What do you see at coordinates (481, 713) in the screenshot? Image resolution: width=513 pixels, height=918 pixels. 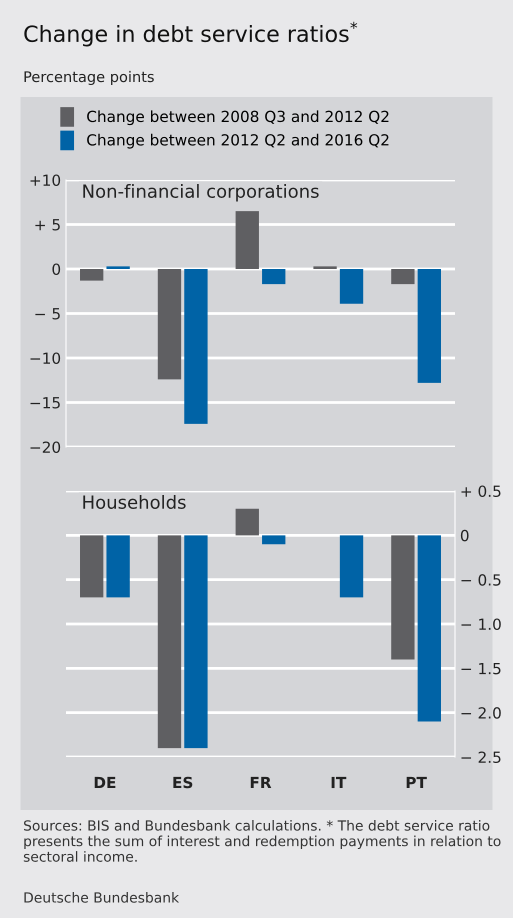 I see `y-tick-label: − 2.0` at bounding box center [481, 713].